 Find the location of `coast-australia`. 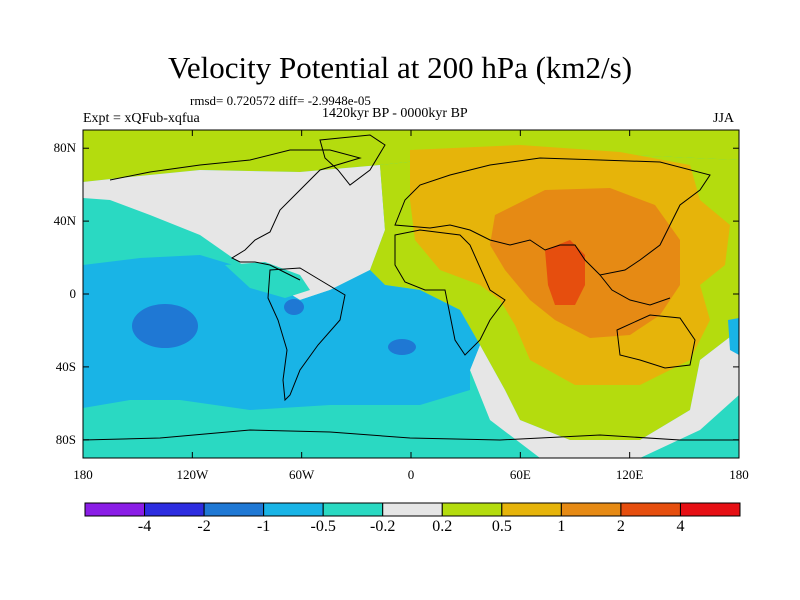

coast-australia is located at coordinates (656, 341).